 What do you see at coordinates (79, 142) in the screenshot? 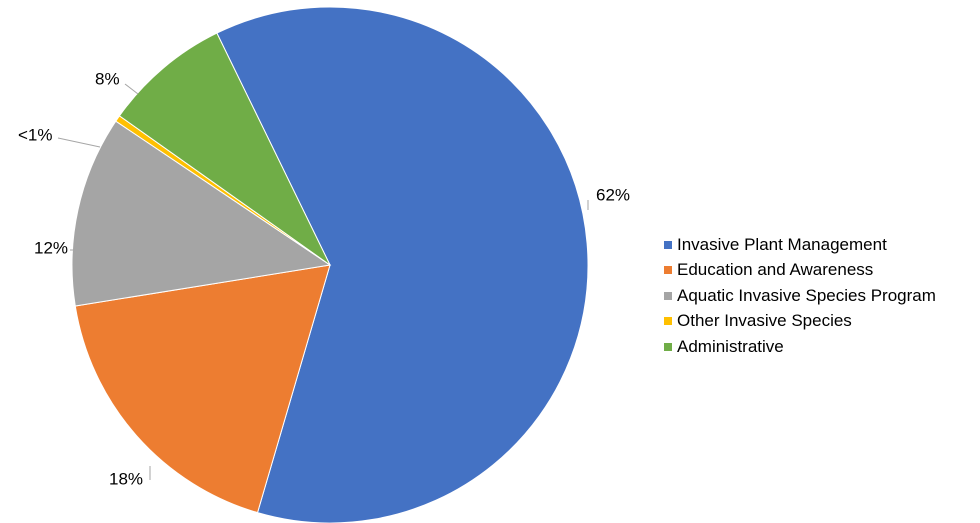
I see `leader-line-other-invasive-species` at bounding box center [79, 142].